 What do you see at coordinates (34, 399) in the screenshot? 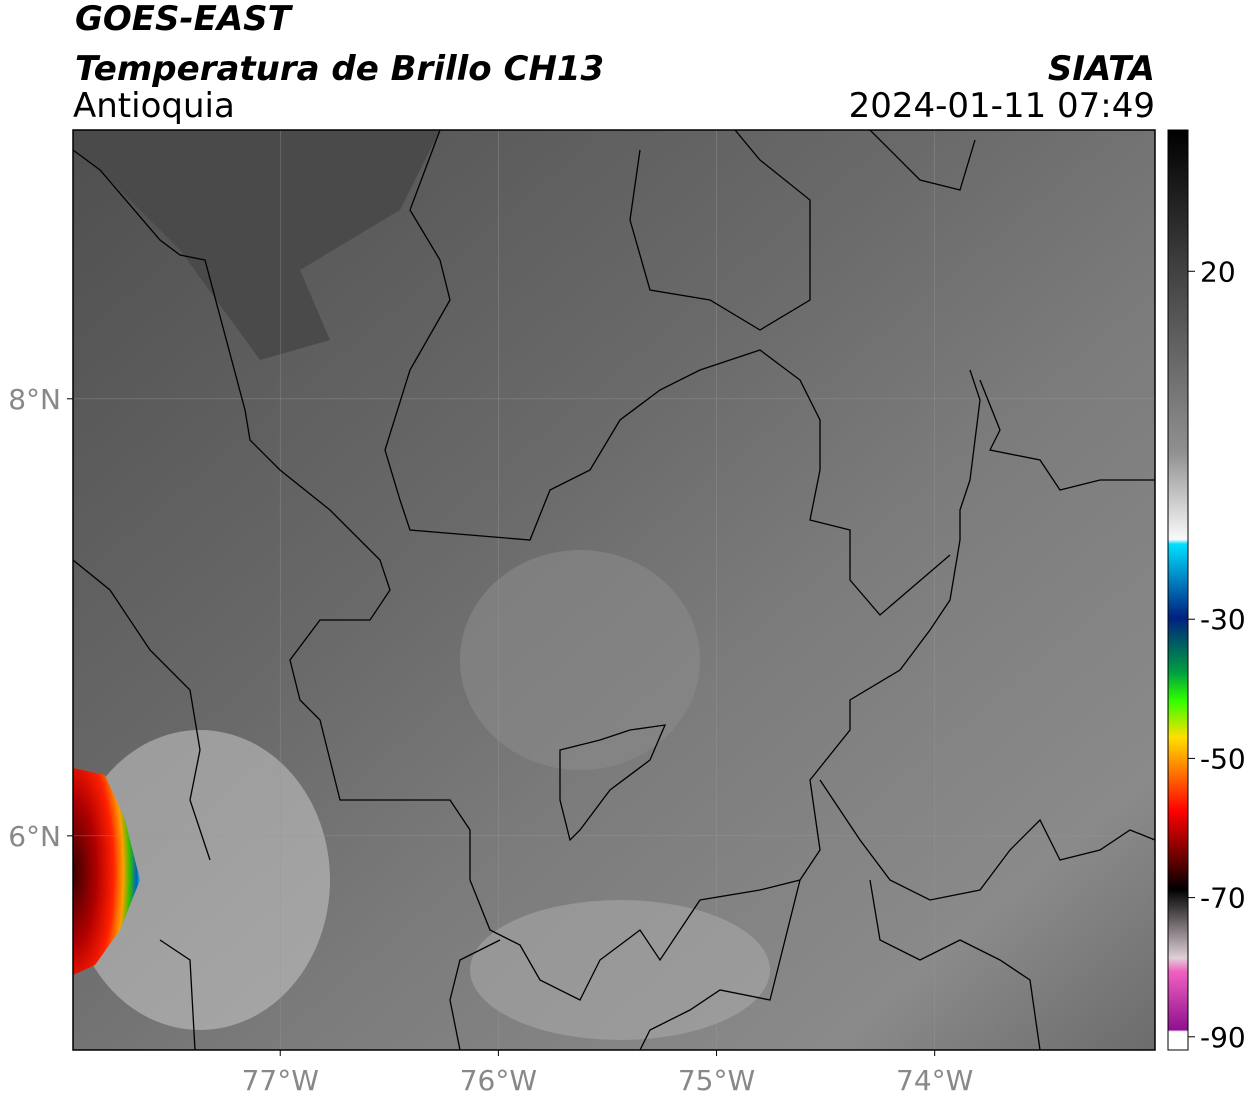
I see `y-tick-label: 8°N` at bounding box center [34, 399].